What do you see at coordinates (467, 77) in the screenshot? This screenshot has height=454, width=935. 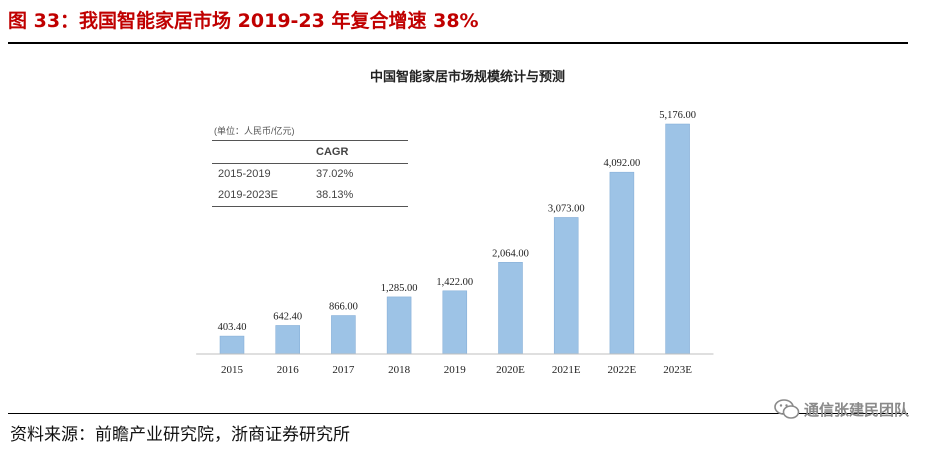 I see `chart-title: 中国智能家居市场规模统计与预测` at bounding box center [467, 77].